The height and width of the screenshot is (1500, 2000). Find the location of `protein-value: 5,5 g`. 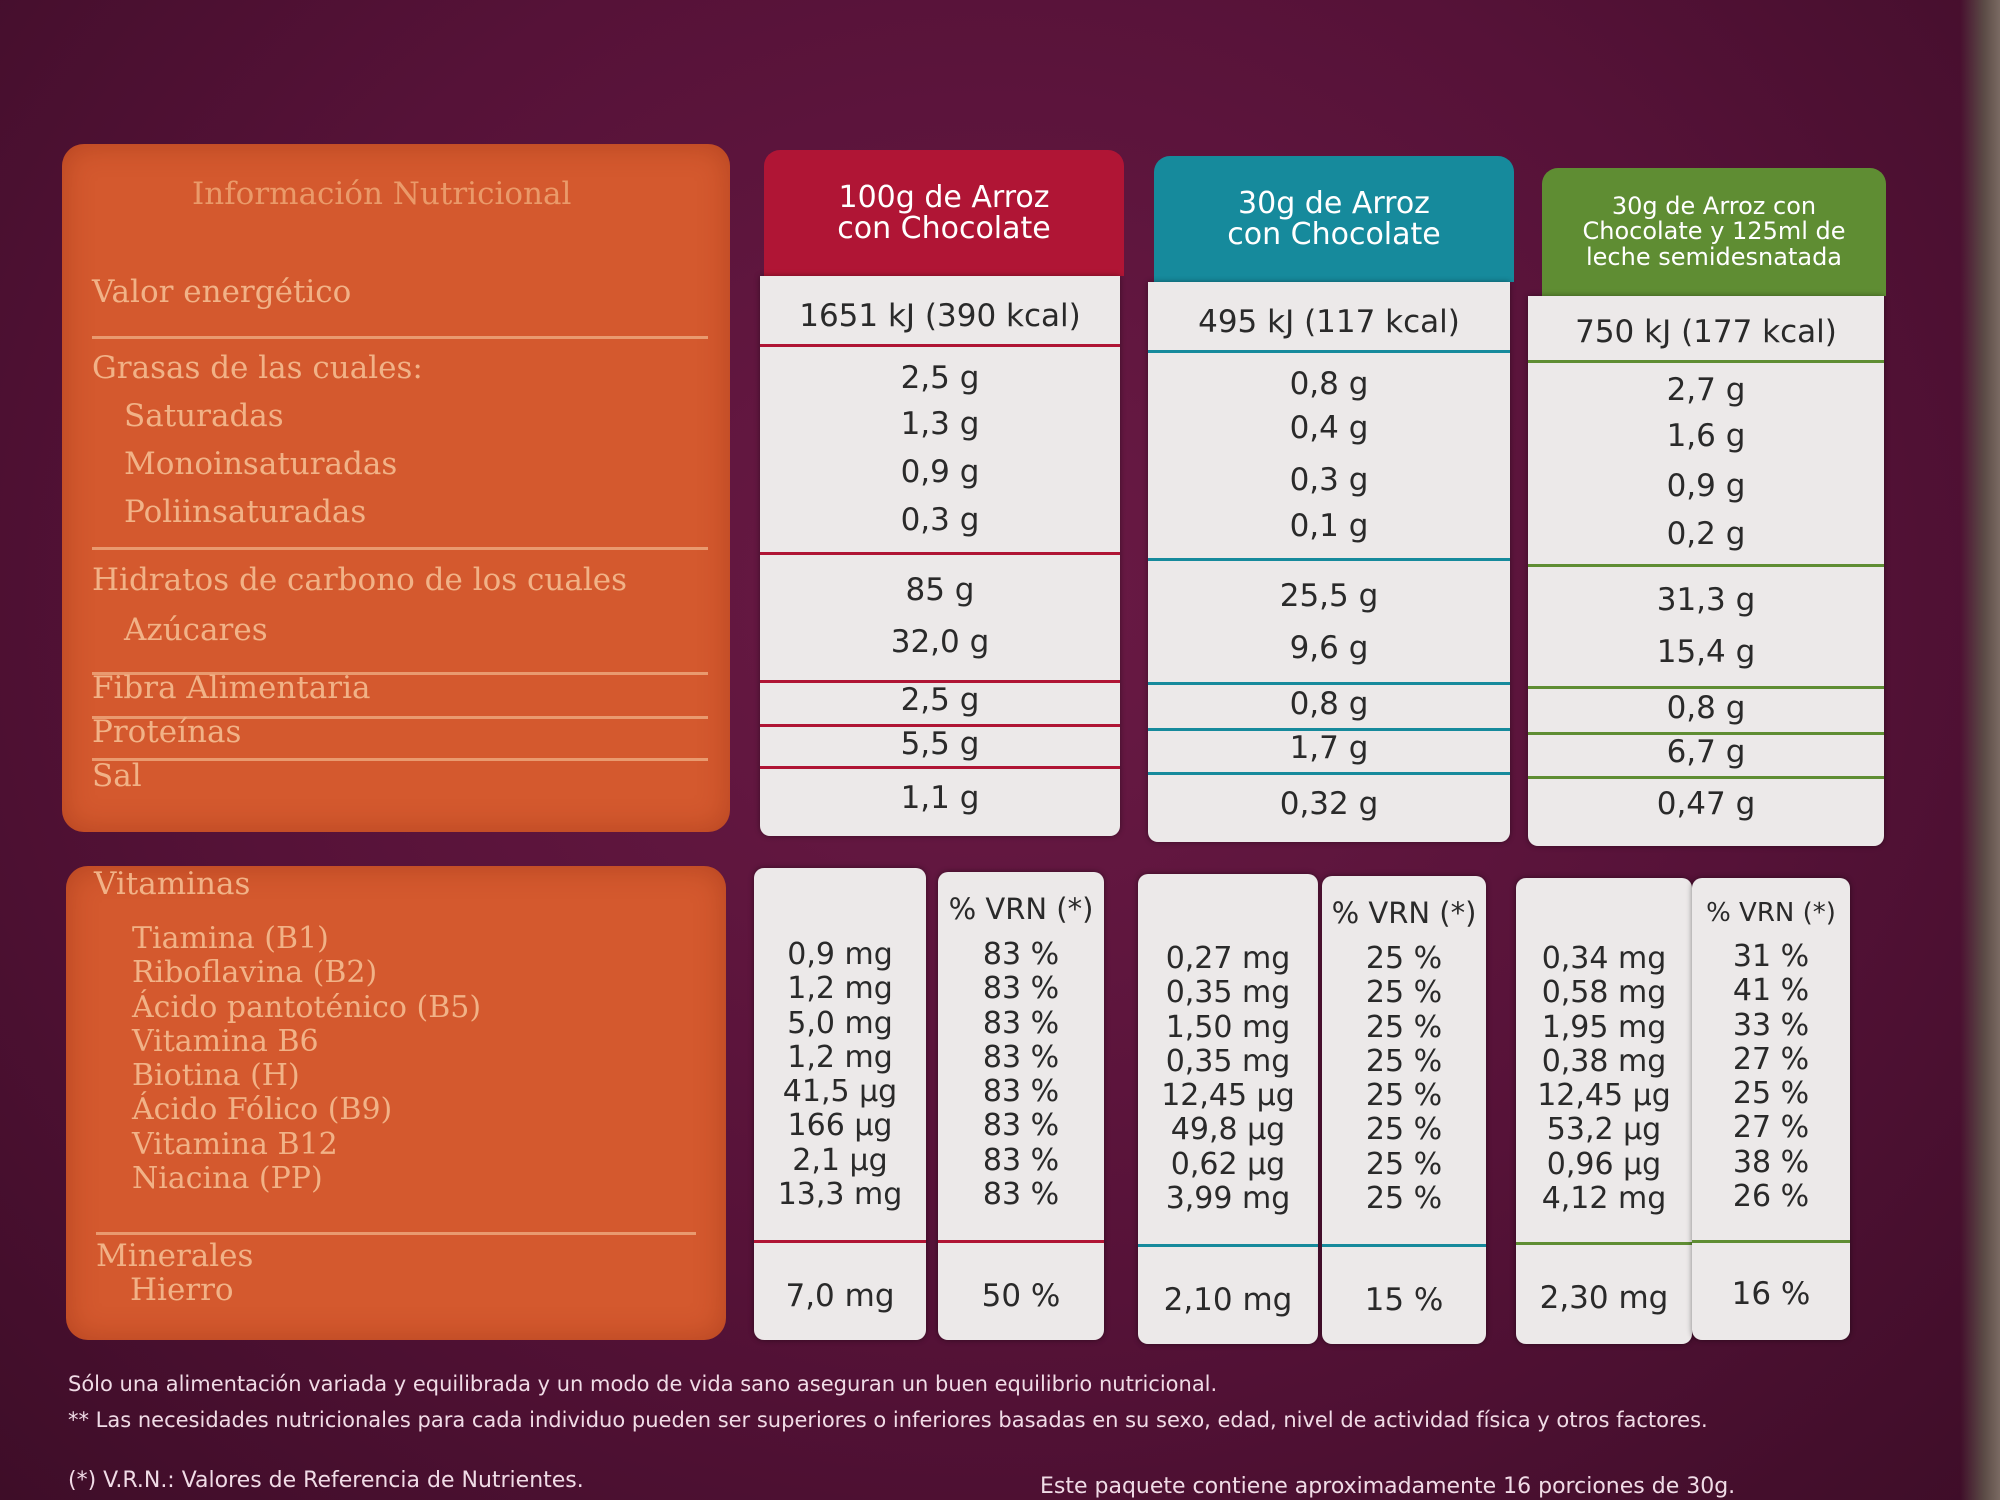

protein-value: 5,5 g is located at coordinates (940, 744).